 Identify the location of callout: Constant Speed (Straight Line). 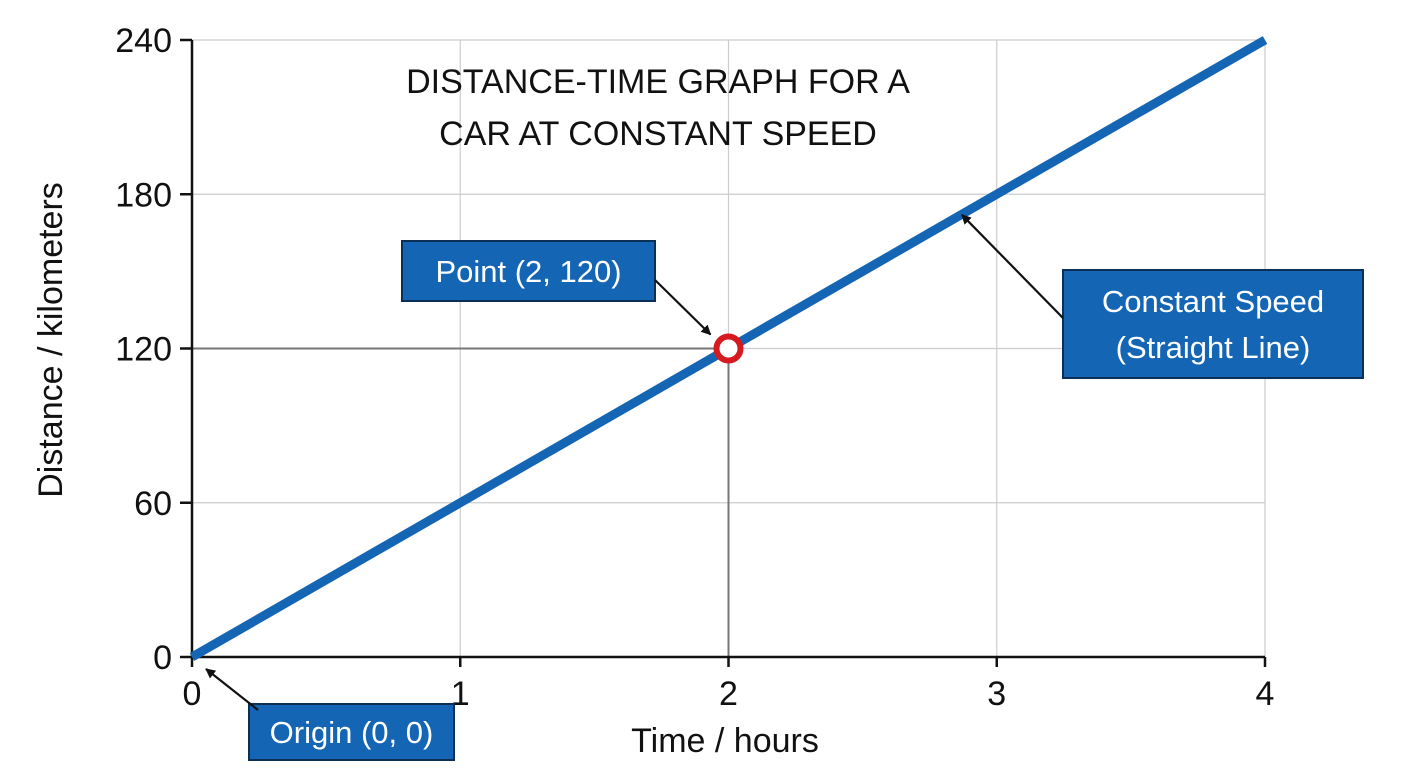
(1162, 296).